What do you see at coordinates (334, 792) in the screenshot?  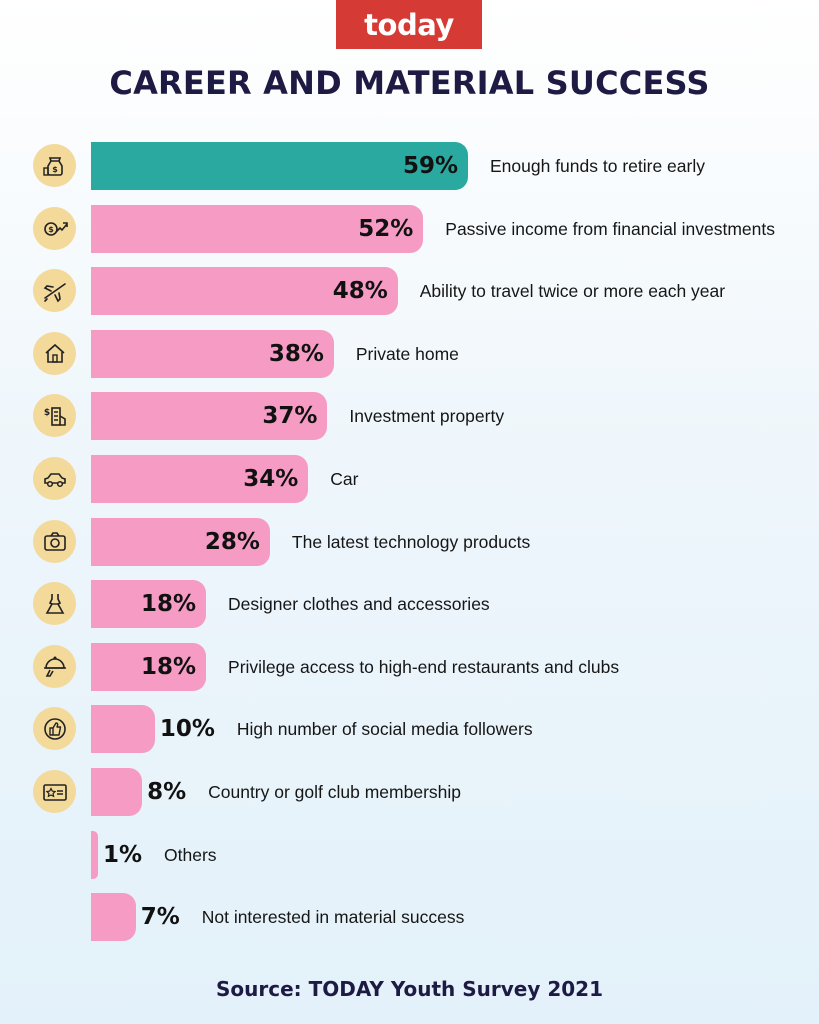 I see `category-label: Country or golf club membership` at bounding box center [334, 792].